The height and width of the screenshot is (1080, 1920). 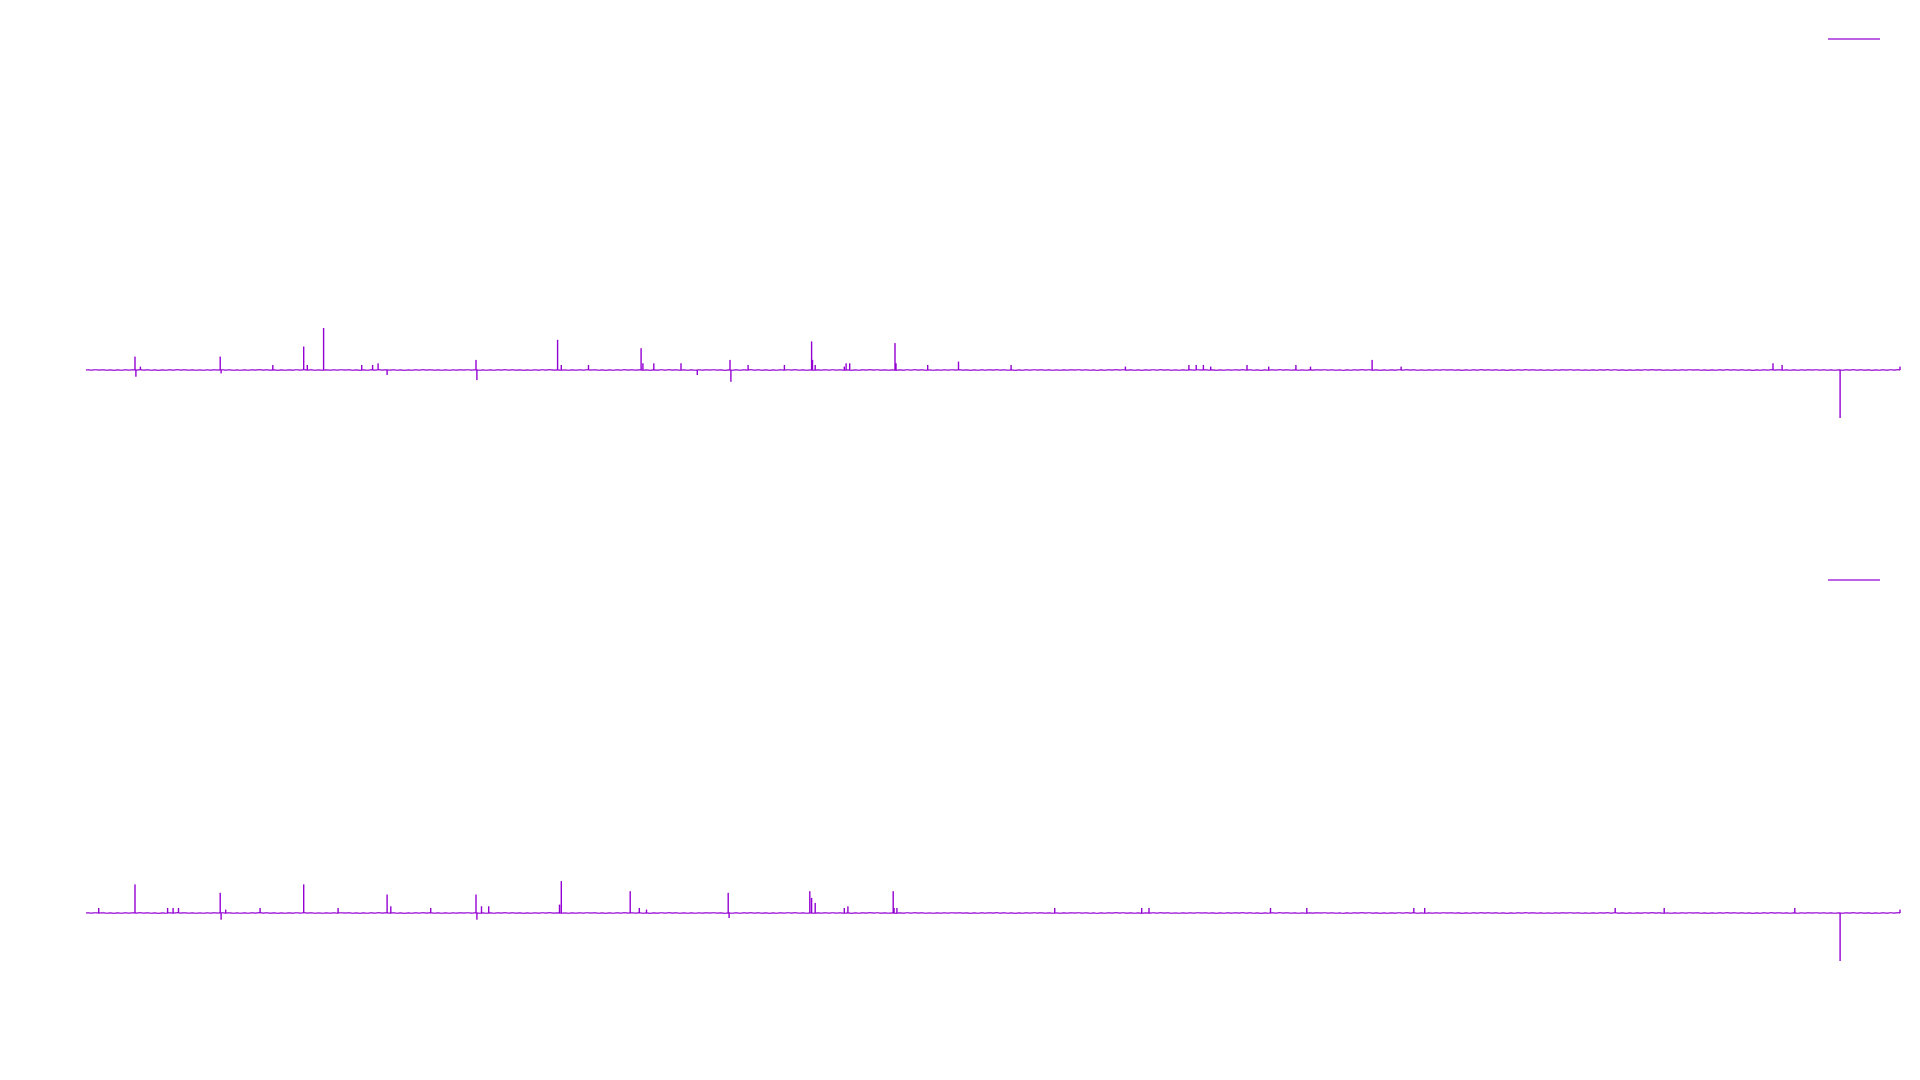 What do you see at coordinates (993, 913) in the screenshot?
I see `bottom-series-line` at bounding box center [993, 913].